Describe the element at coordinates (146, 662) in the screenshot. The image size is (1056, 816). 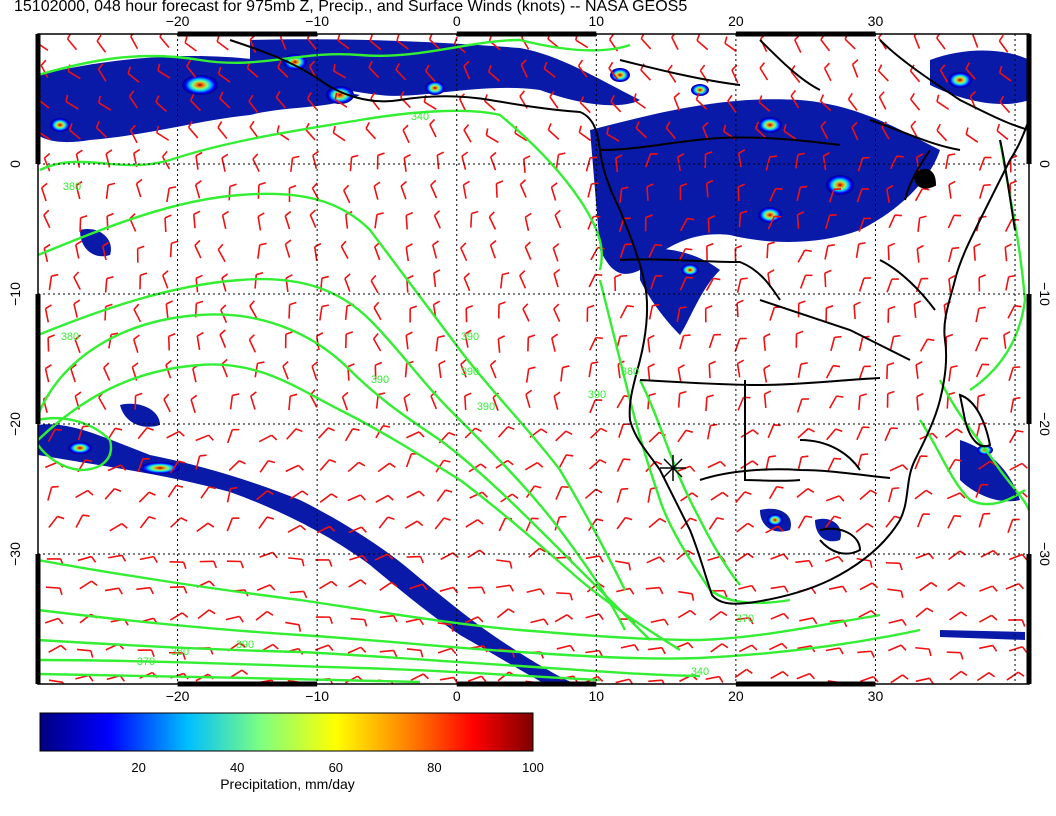
I see `contour-label: 370` at that location.